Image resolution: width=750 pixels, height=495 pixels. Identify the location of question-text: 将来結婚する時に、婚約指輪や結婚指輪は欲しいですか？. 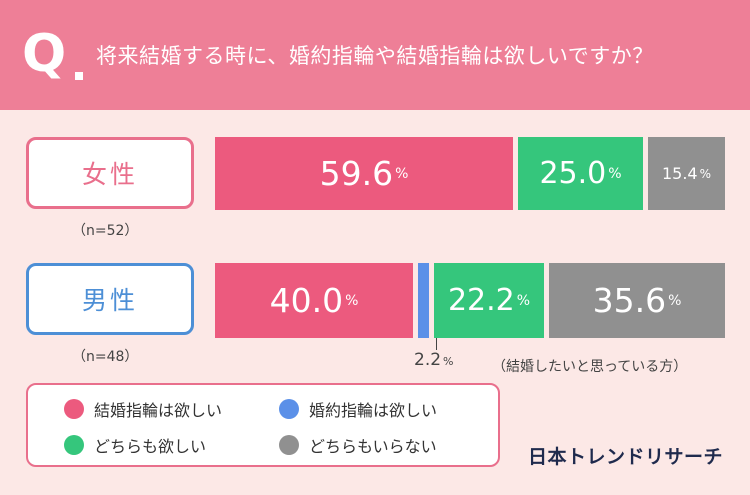
(375, 56).